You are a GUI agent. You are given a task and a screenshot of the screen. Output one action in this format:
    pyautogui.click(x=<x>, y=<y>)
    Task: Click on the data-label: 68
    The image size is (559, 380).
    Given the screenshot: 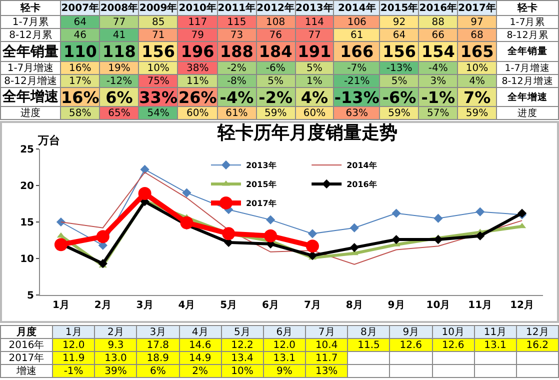 What is the action you would take?
    pyautogui.click(x=477, y=35)
    